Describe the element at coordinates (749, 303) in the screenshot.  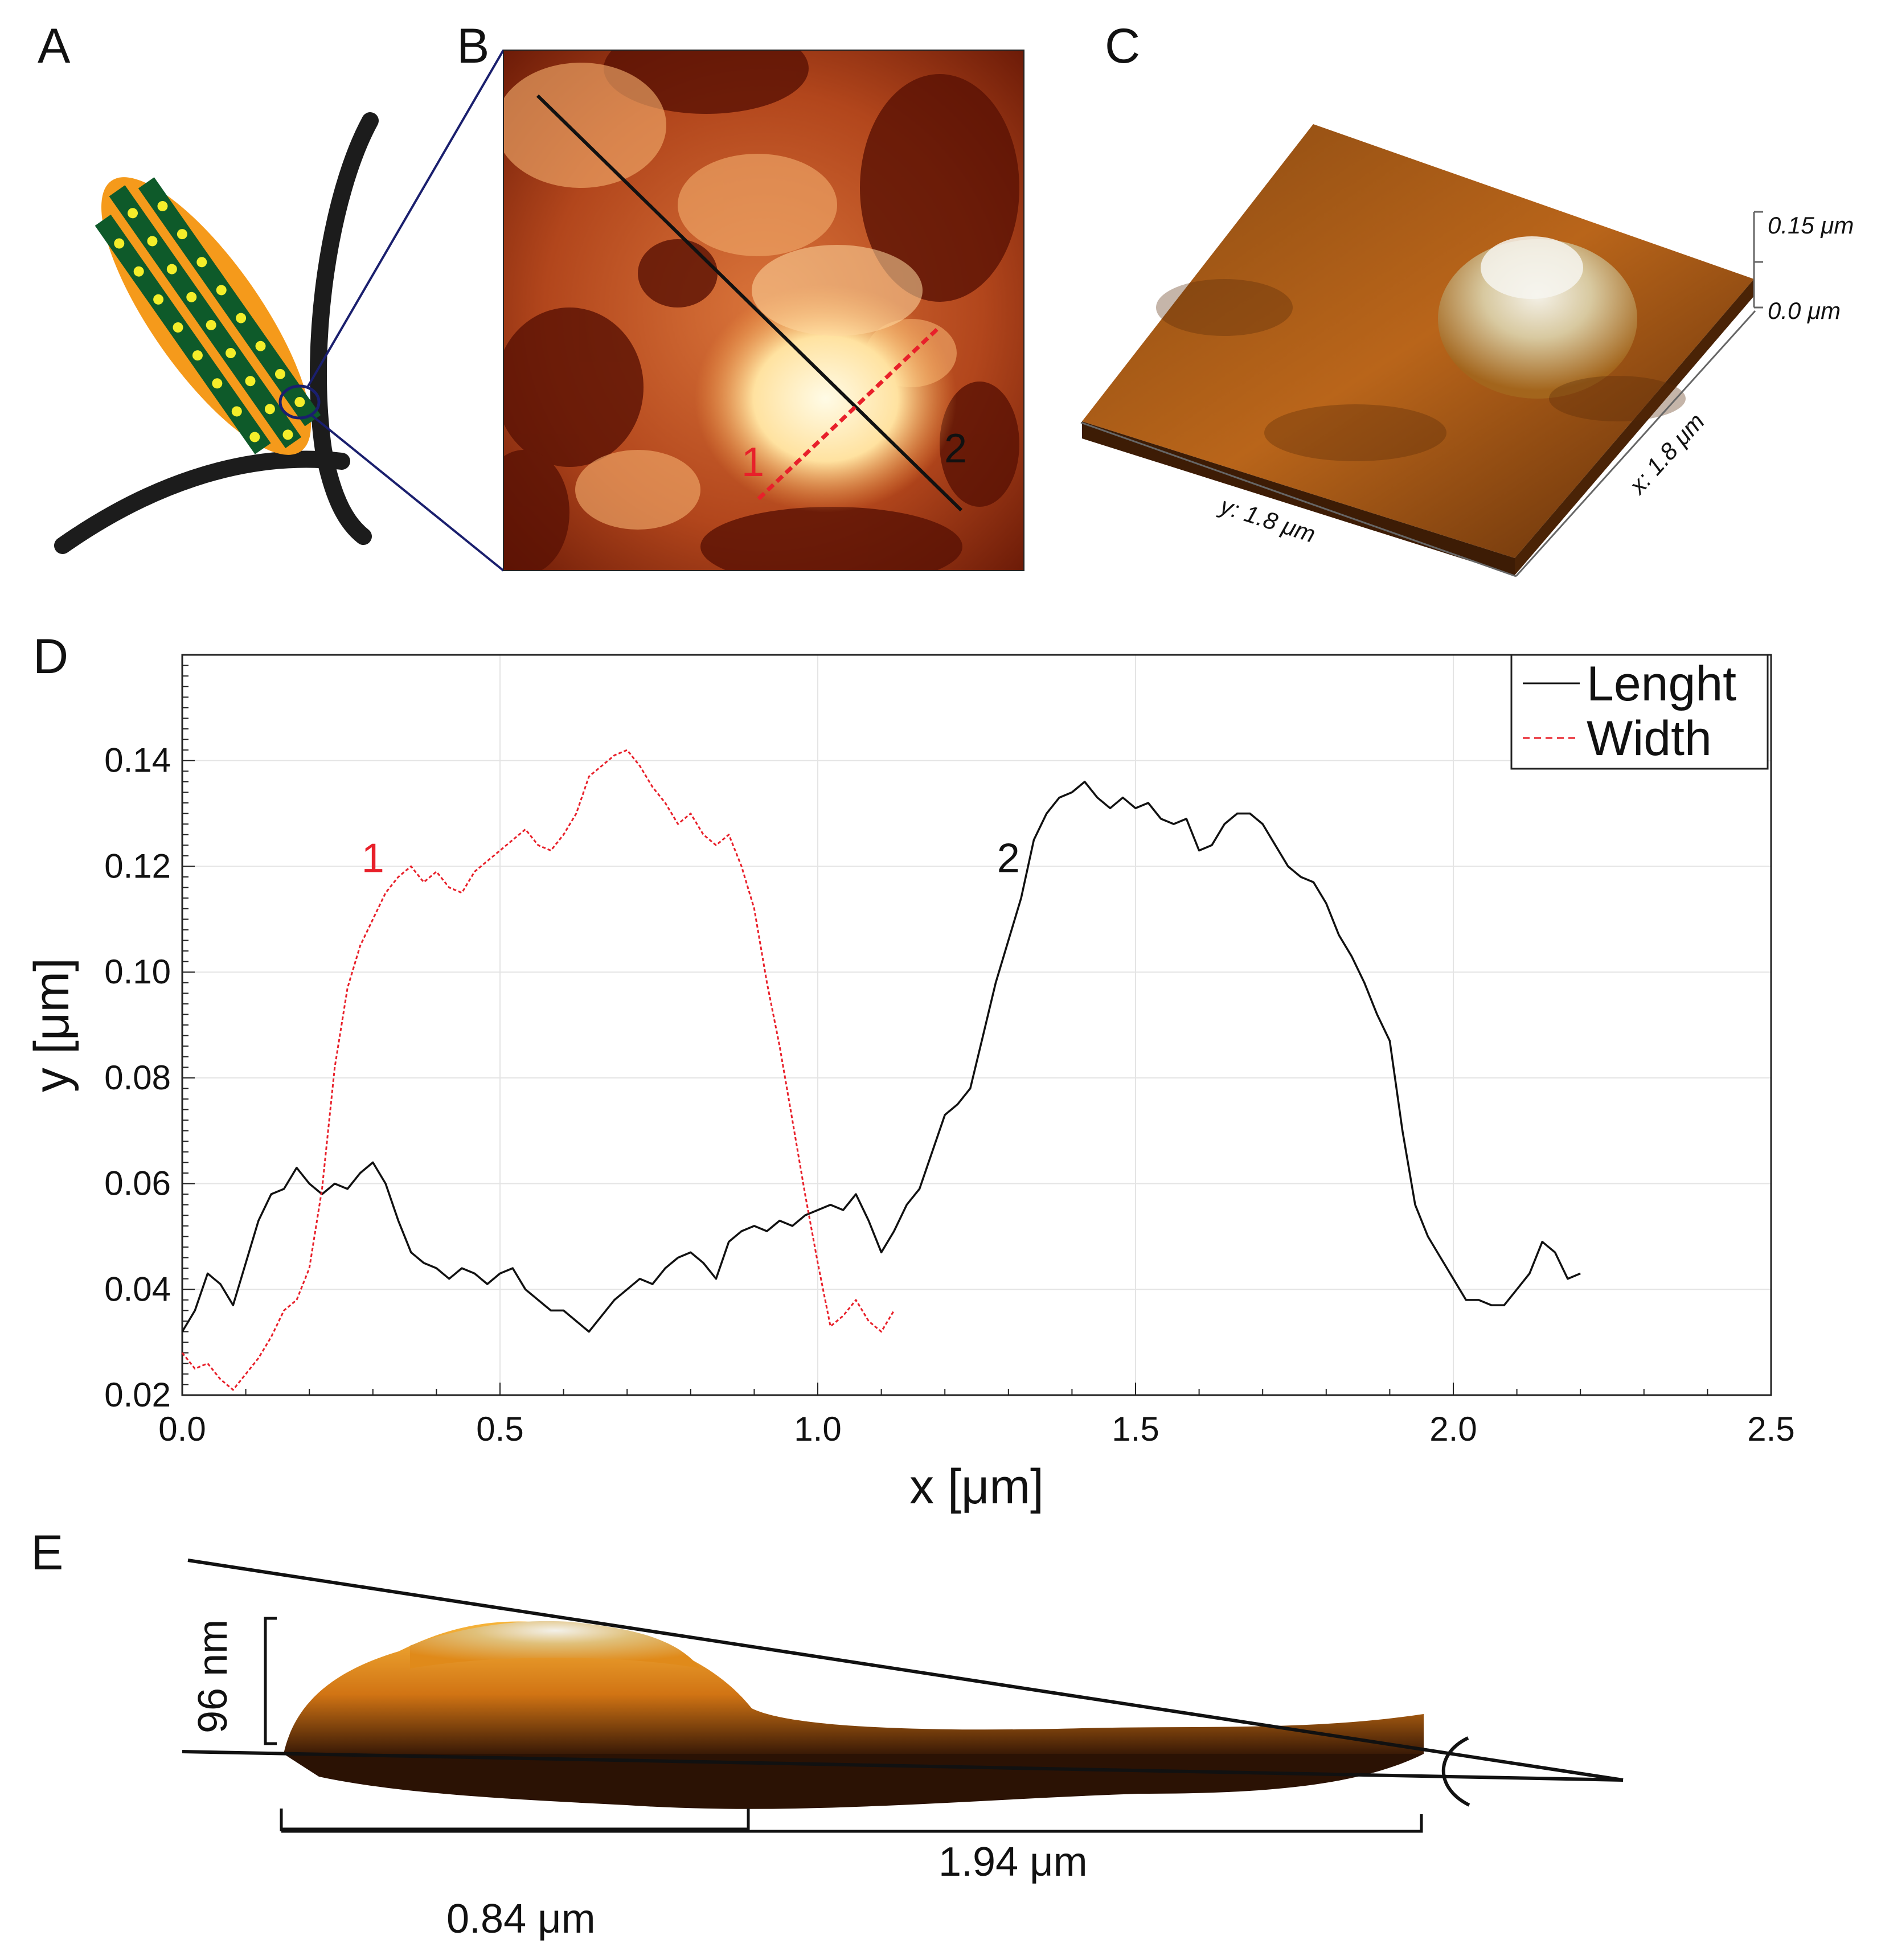
I see `profile-line-length` at that location.